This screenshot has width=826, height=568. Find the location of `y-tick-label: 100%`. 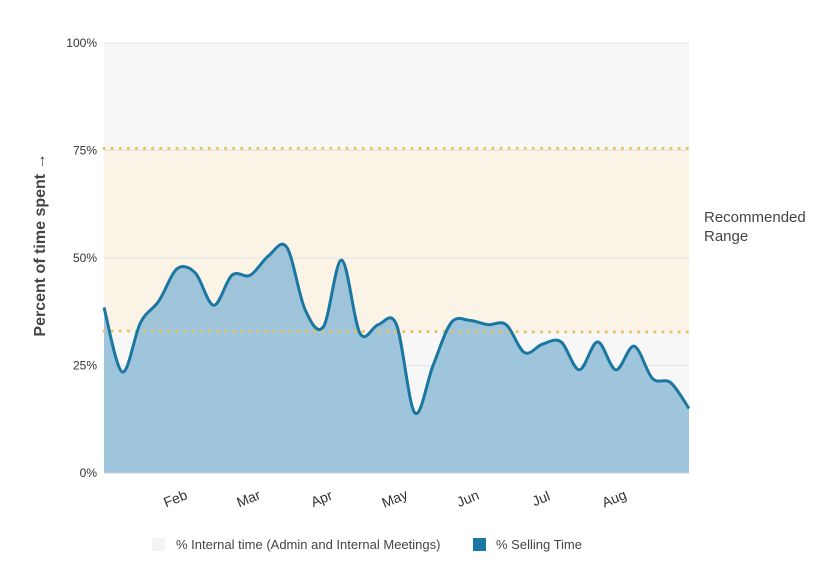

y-tick-label: 100% is located at coordinates (81, 43).